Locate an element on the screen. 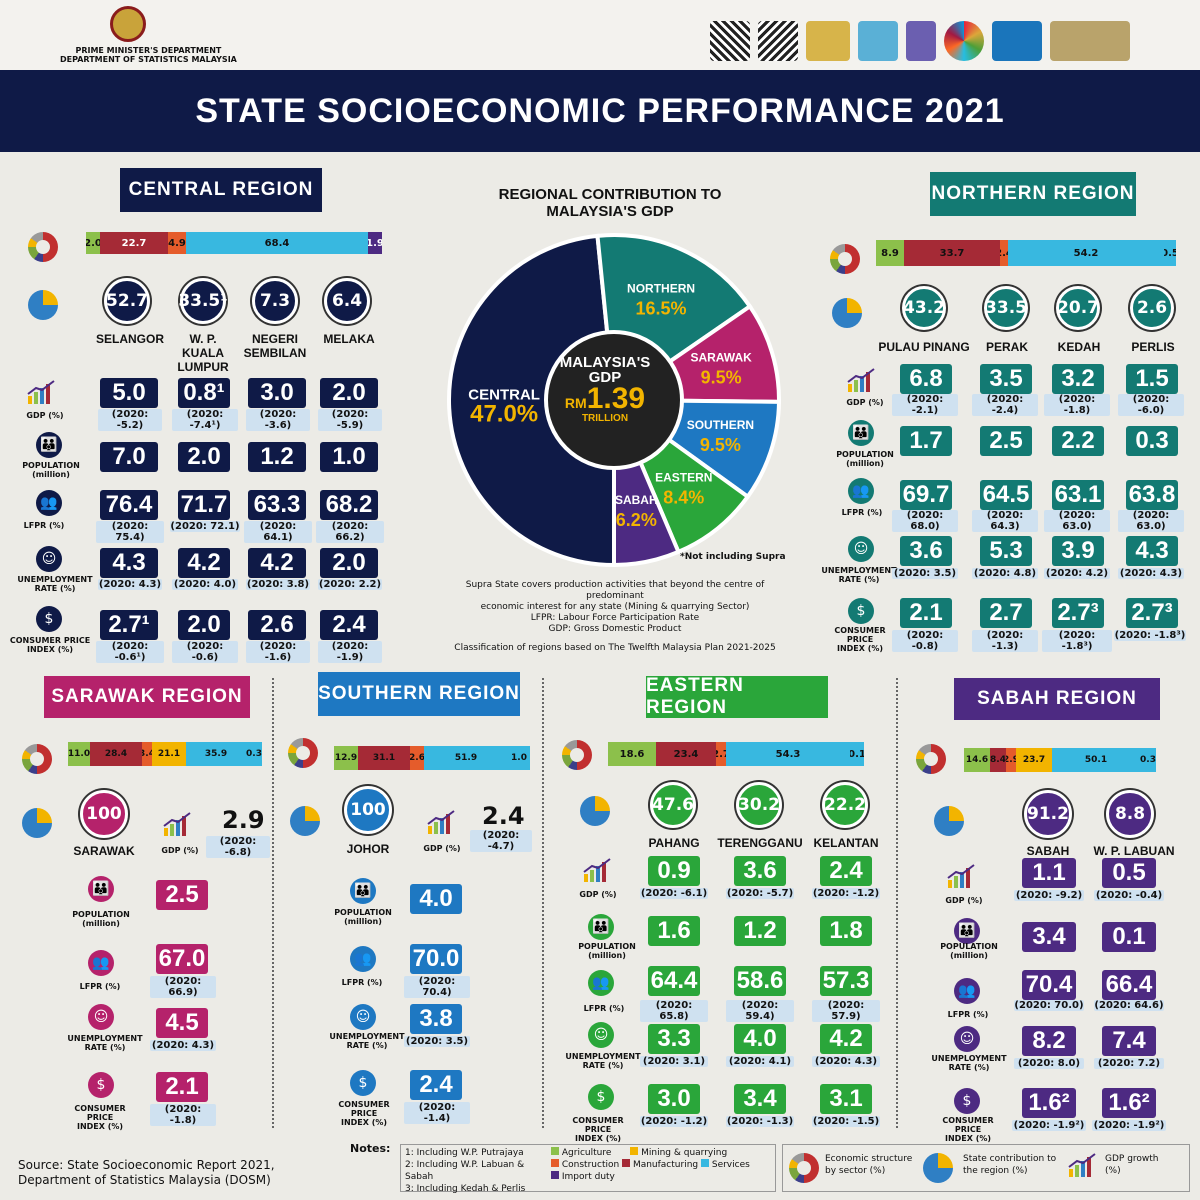 The height and width of the screenshot is (1200, 1200). cpi-prev: (2020: -1.8) is located at coordinates (183, 1115).